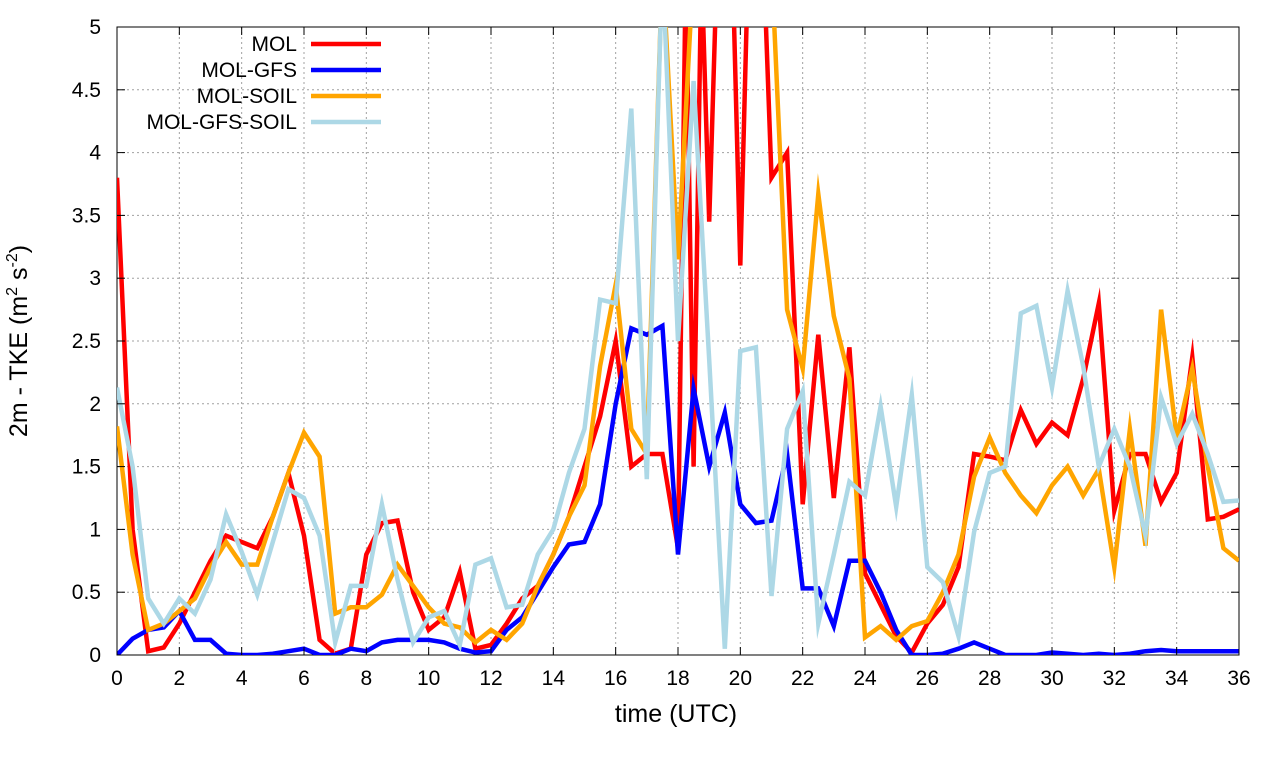  Describe the element at coordinates (676, 714) in the screenshot. I see `x-axis-label: time (UTC)` at that location.